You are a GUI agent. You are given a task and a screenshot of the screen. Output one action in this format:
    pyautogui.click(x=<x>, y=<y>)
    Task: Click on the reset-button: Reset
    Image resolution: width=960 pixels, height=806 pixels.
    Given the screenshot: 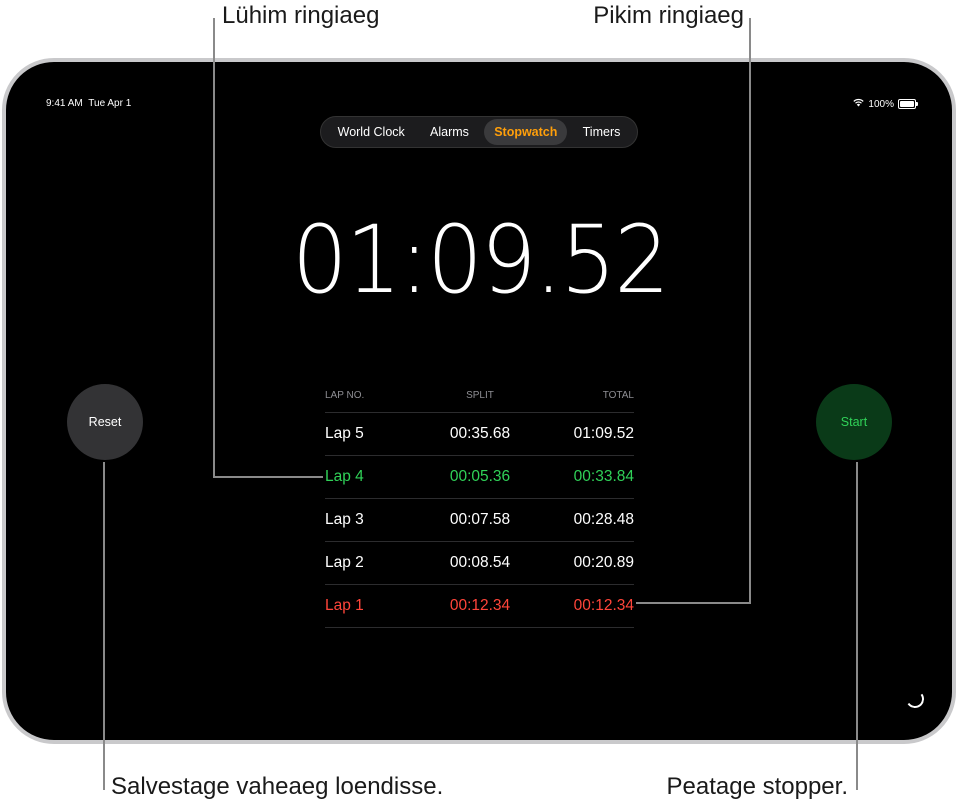 What is the action you would take?
    pyautogui.click(x=105, y=422)
    